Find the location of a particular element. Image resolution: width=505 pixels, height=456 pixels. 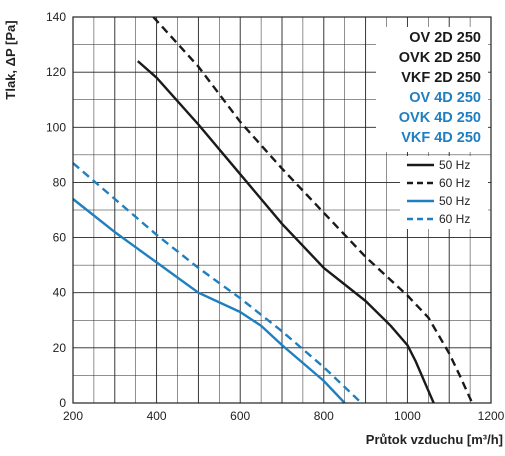

legend-model-blue: OV 4D 250 is located at coordinates (445, 98).